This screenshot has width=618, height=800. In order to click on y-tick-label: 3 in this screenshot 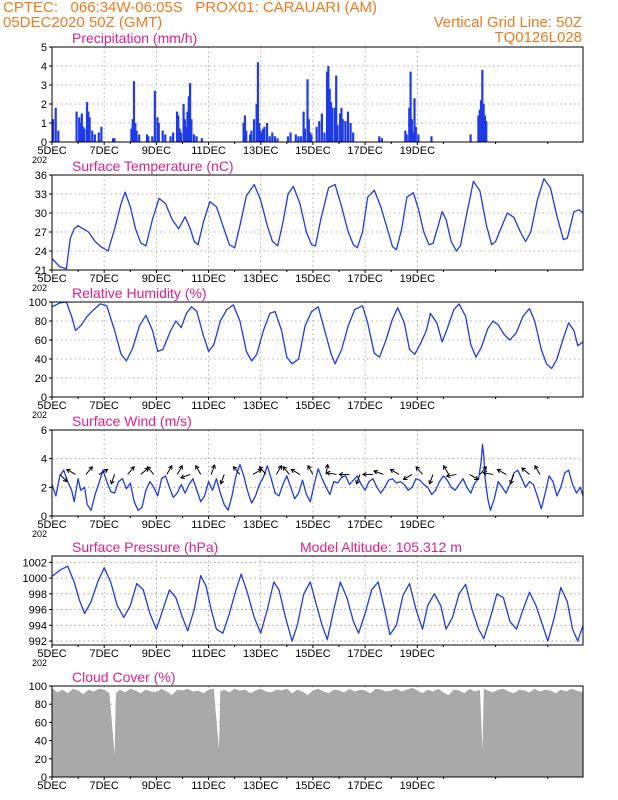, I will do `click(44, 86)`.